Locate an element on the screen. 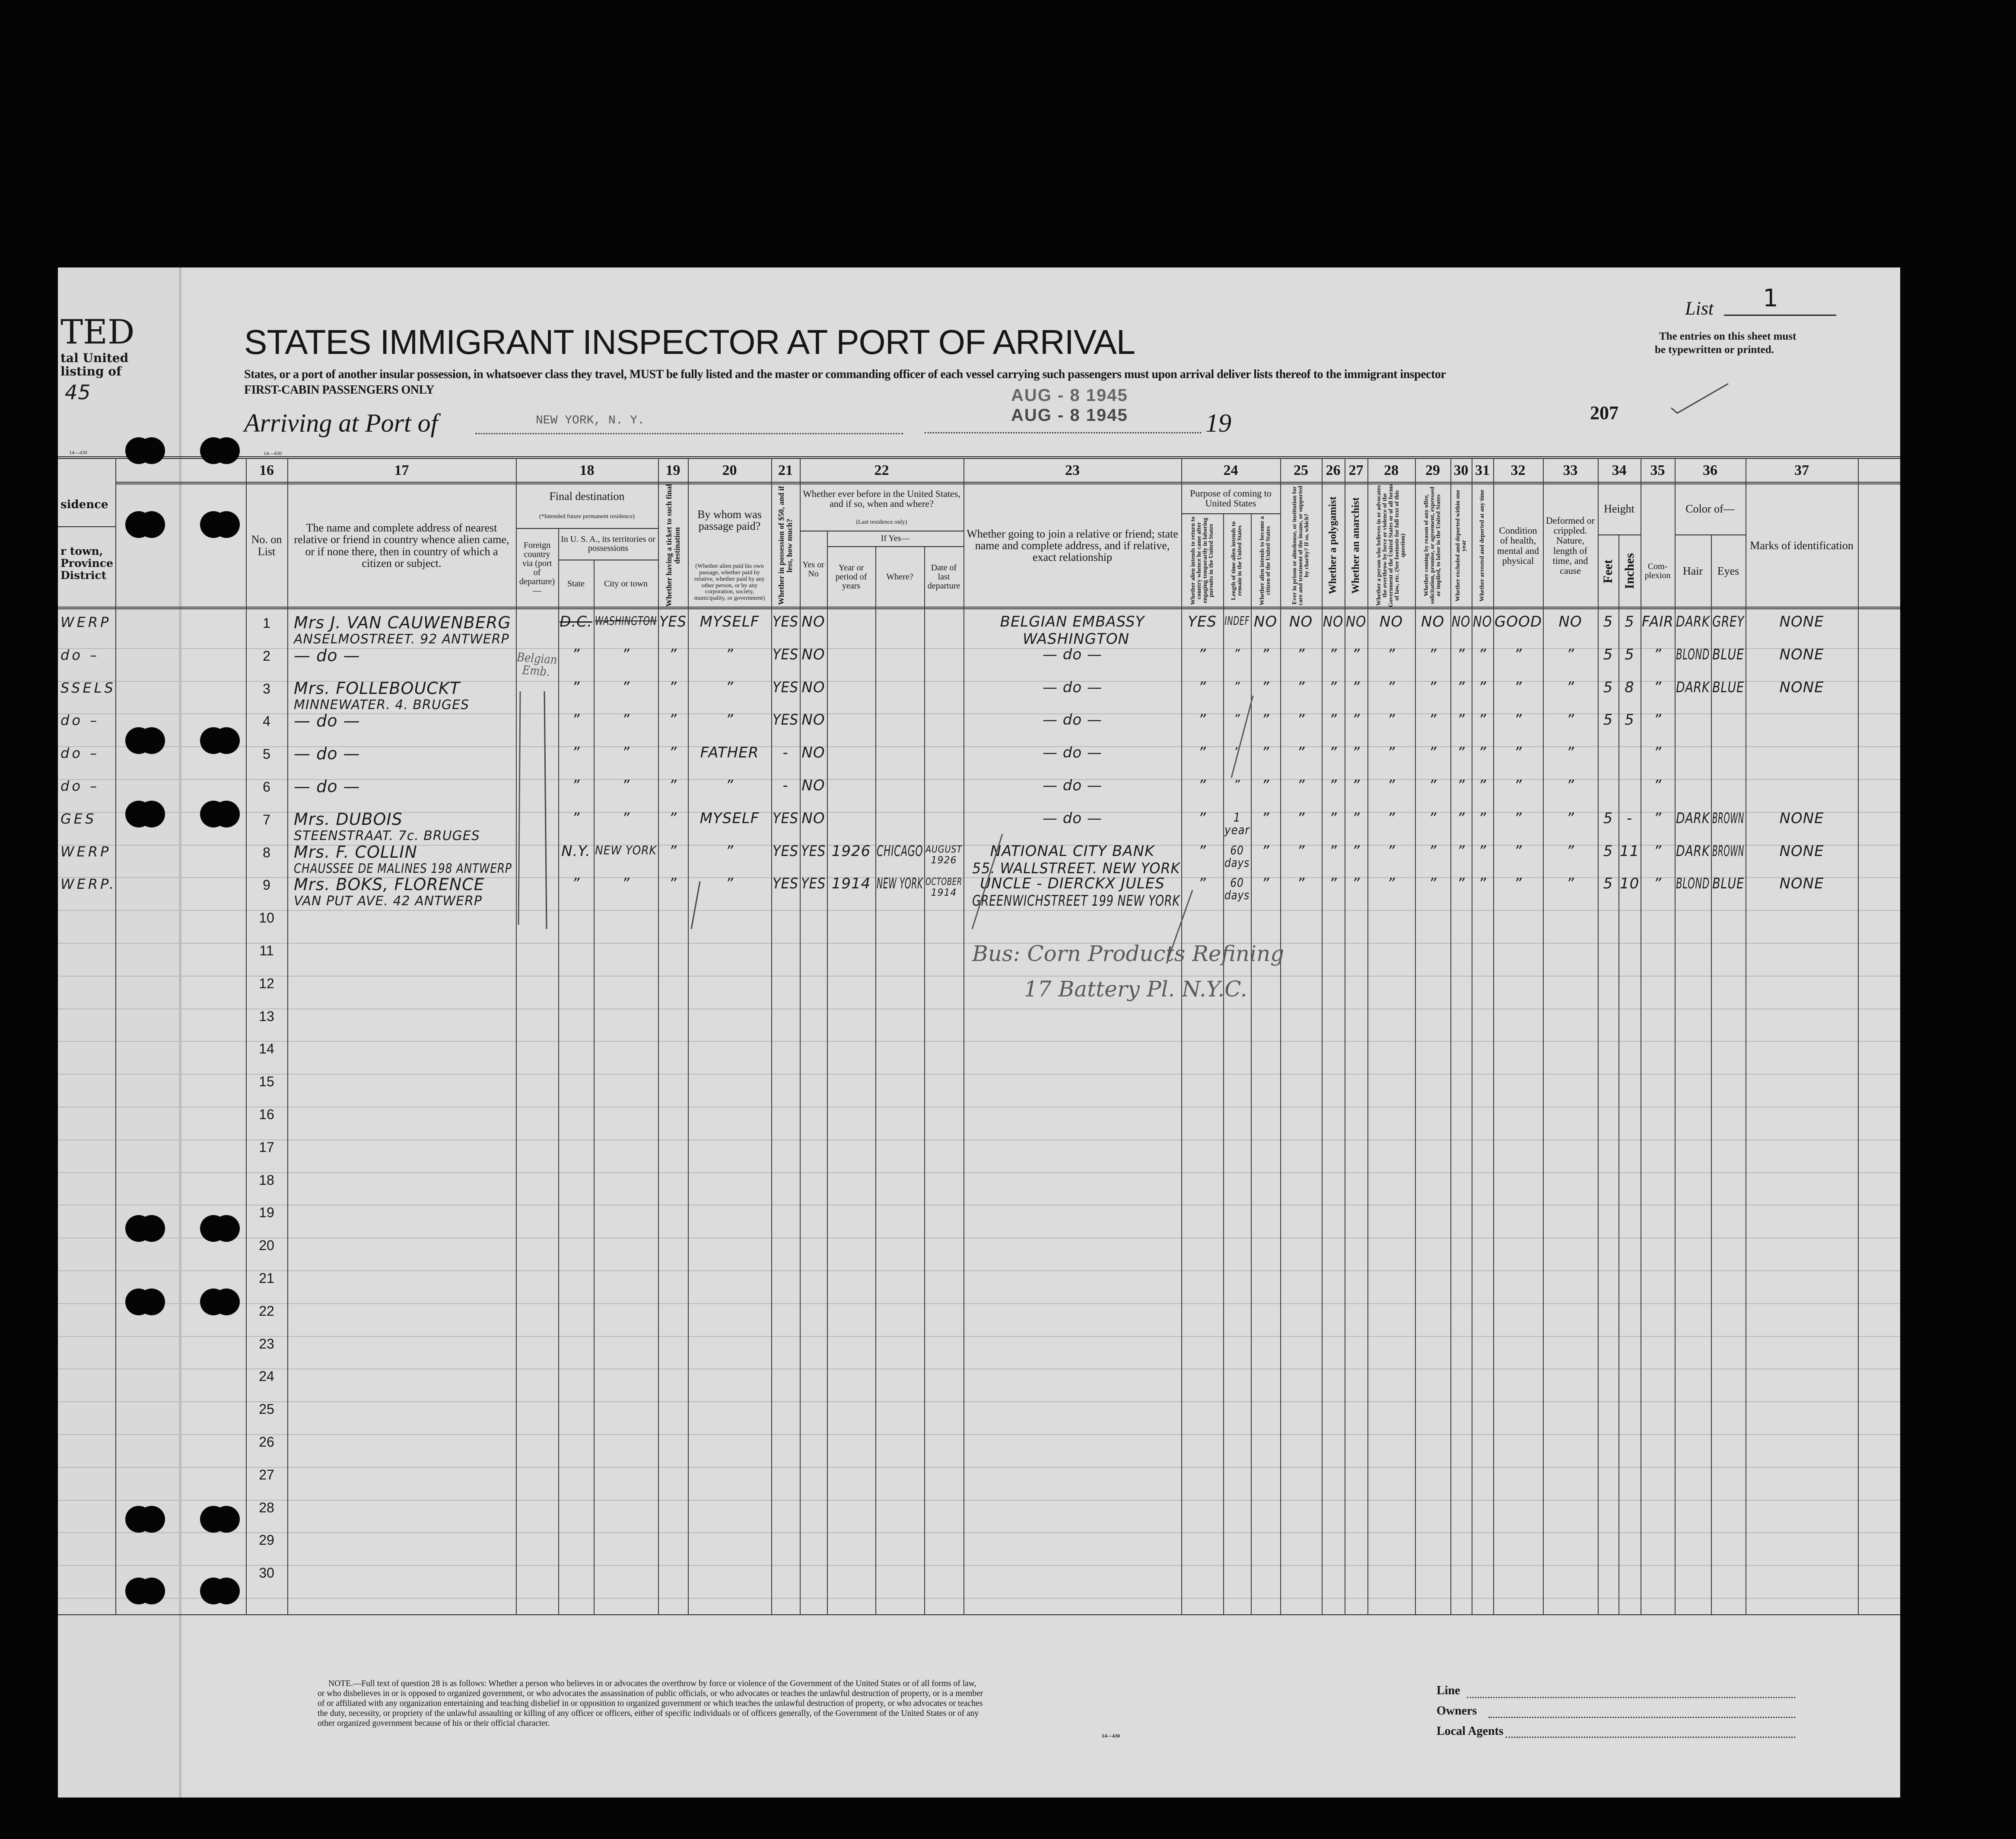 Image resolution: width=2016 pixels, height=1839 pixels. header-c24-label: Purpose of coming to United States is located at coordinates (1230, 498).